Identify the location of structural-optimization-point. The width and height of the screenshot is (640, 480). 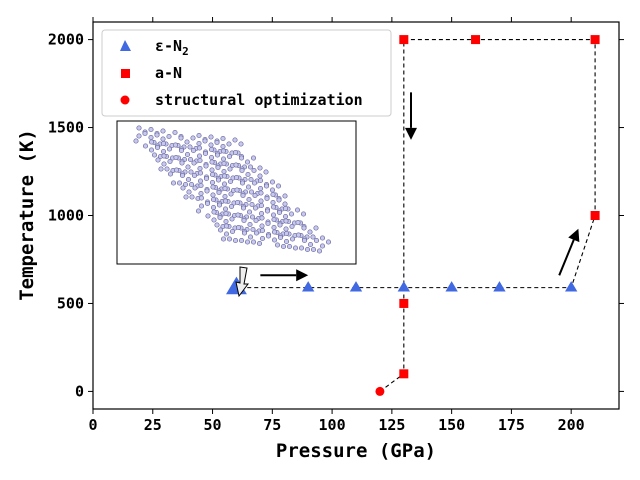
(380, 391).